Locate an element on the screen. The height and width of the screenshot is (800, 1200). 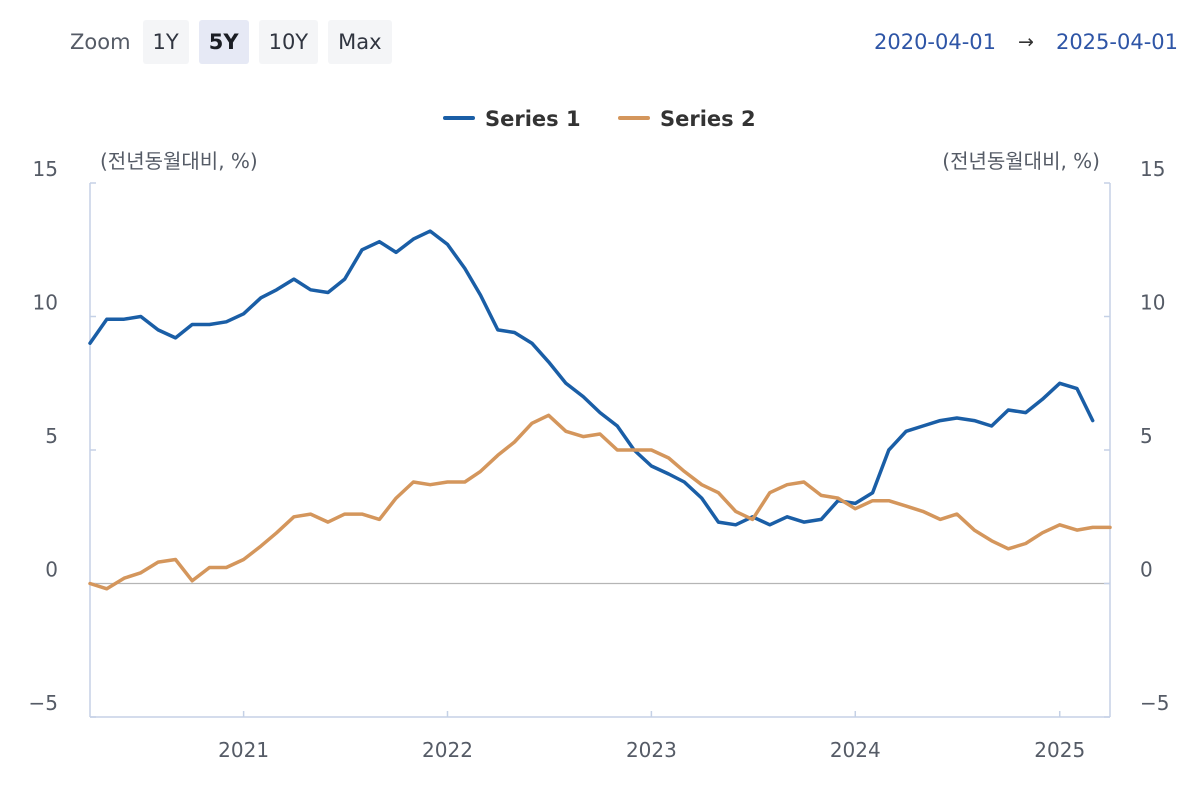
legend: Series 1 Series 2 is located at coordinates (599, 119).